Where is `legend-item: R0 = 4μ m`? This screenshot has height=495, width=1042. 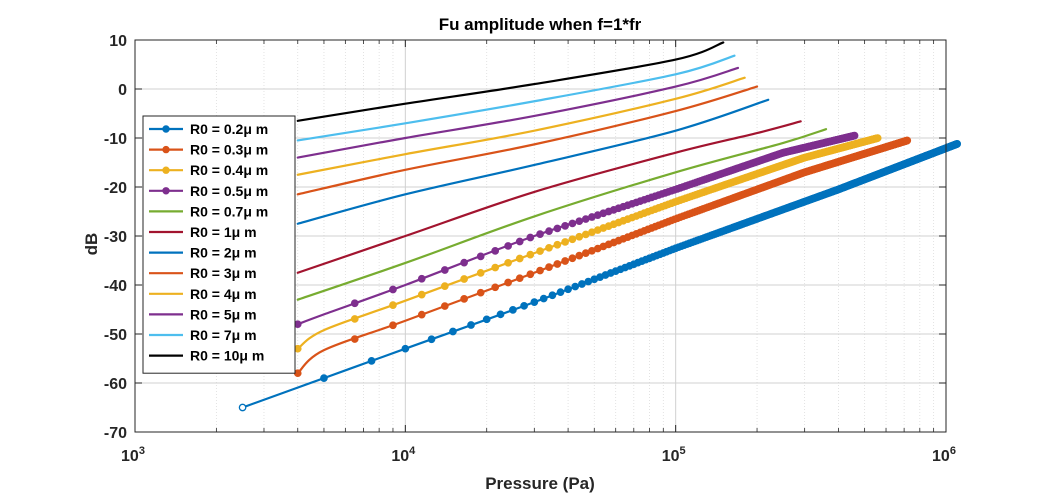 legend-item: R0 = 4μ m is located at coordinates (203, 294).